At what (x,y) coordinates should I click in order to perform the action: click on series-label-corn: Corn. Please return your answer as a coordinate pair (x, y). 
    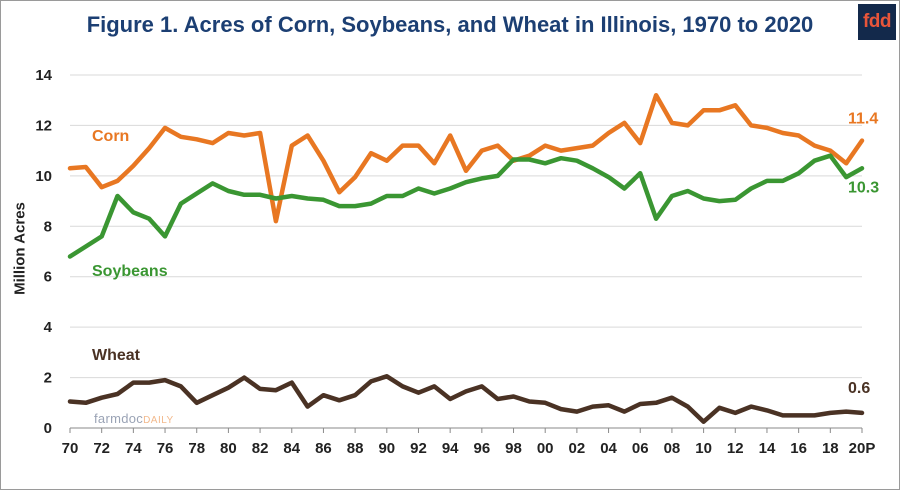
    Looking at the image, I should click on (110, 136).